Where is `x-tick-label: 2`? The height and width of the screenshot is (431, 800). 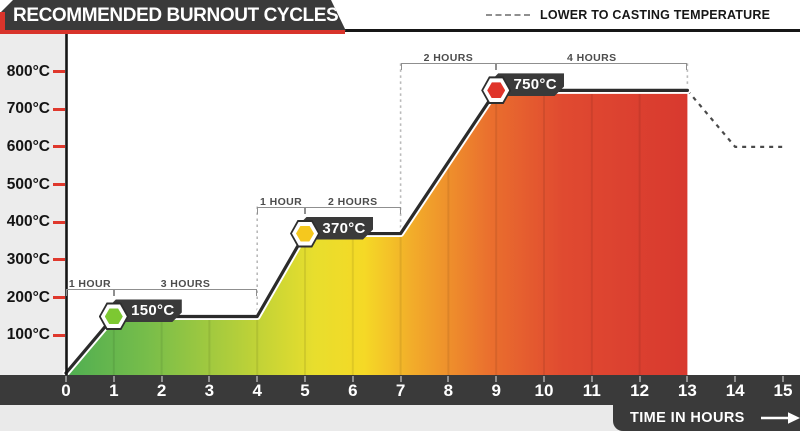
x-tick-label: 2 is located at coordinates (161, 390).